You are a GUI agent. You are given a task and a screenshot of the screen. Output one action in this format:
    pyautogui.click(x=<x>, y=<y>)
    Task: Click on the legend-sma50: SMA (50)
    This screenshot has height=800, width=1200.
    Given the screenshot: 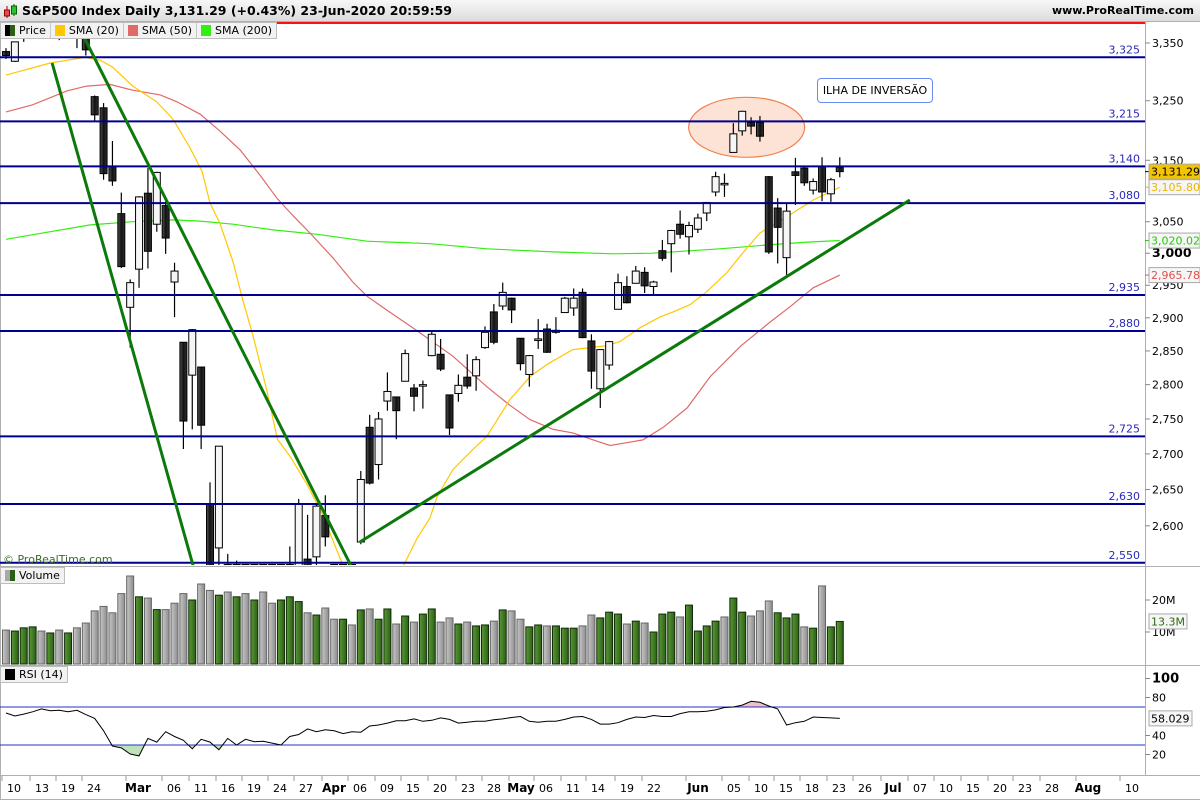 What is the action you would take?
    pyautogui.click(x=160, y=30)
    